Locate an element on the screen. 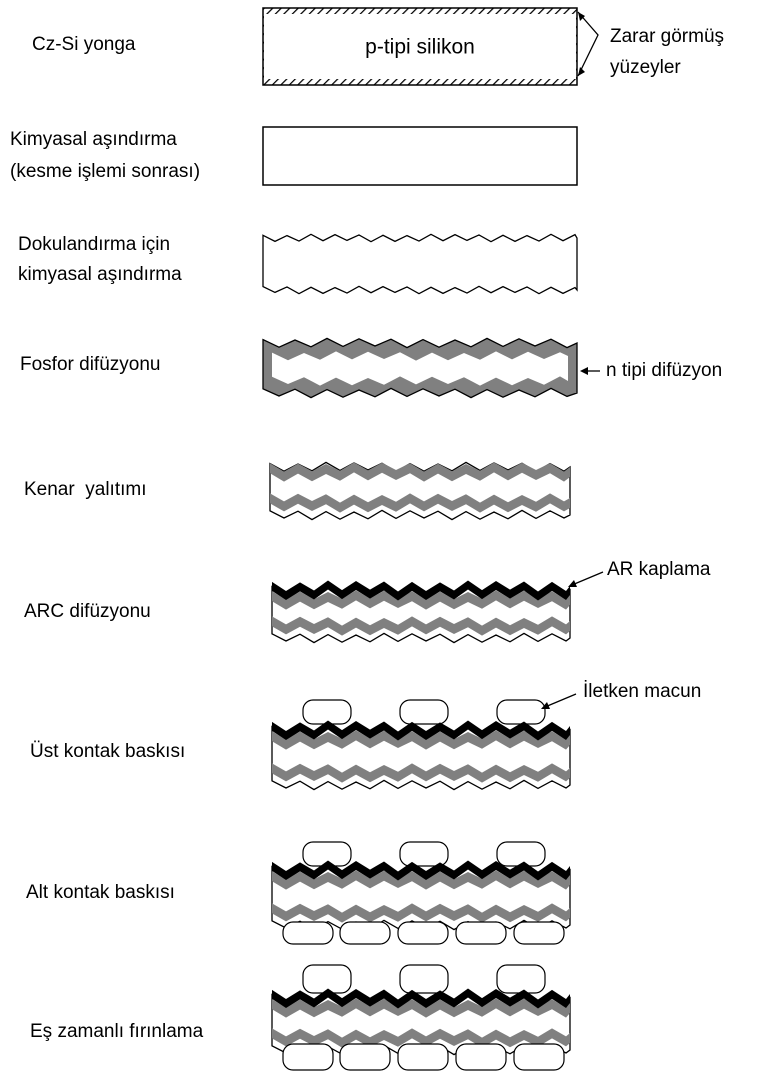 The width and height of the screenshot is (763, 1077). annotation: yüzeyler is located at coordinates (645, 67).